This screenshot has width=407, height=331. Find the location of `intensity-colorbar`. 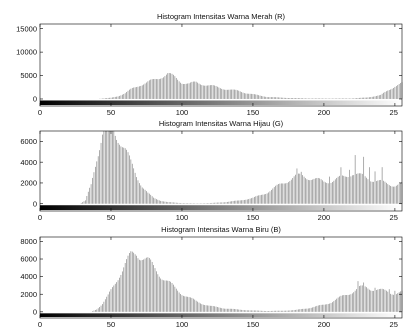

intensity-colorbar is located at coordinates (221, 102).